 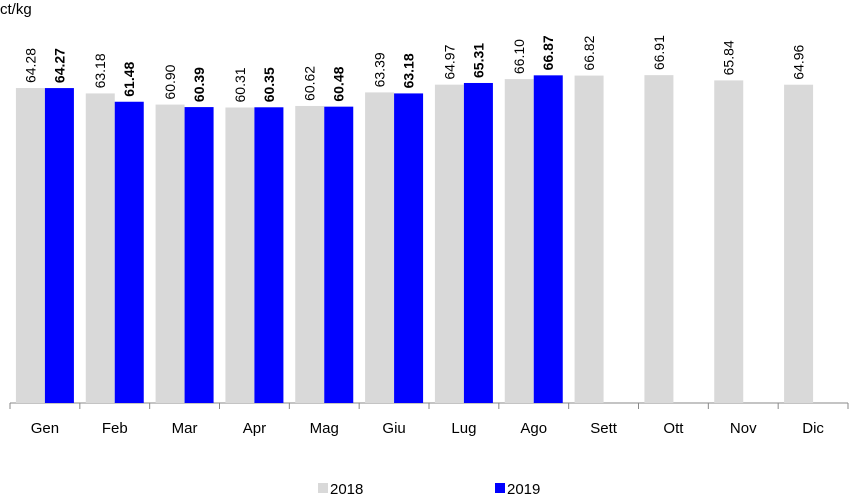 What do you see at coordinates (170, 81) in the screenshot?
I see `value-label: 60.90` at bounding box center [170, 81].